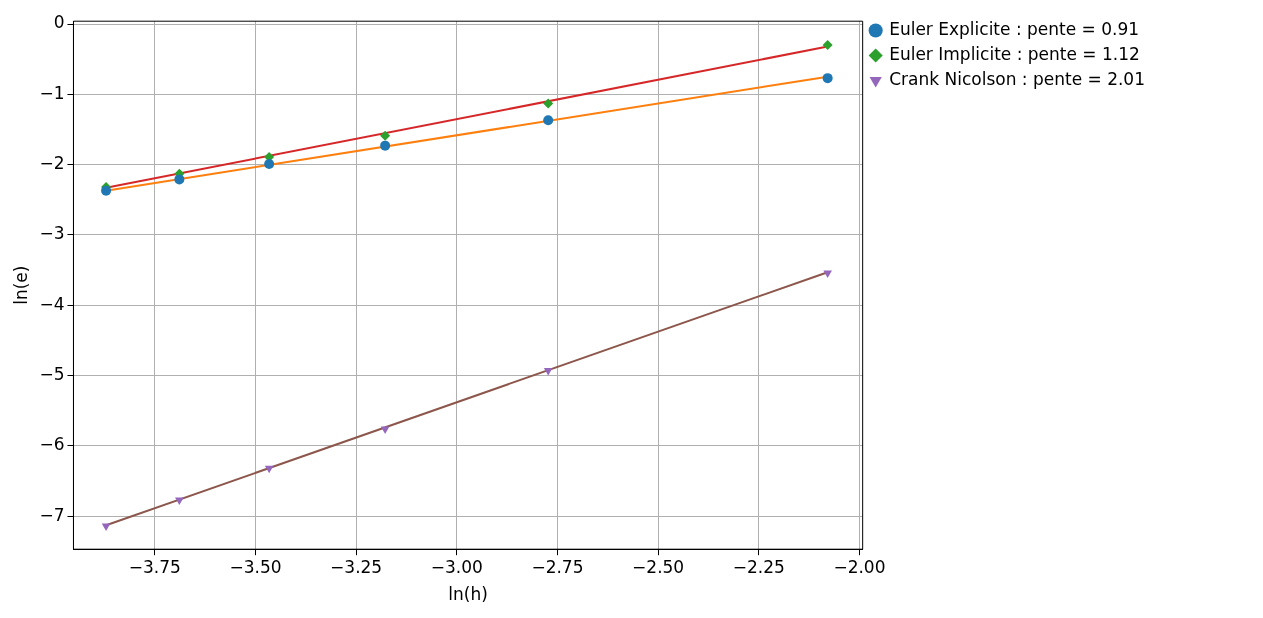 The width and height of the screenshot is (1263, 618). Describe the element at coordinates (658, 566) in the screenshot. I see `x-tick-label: −2.50` at that location.